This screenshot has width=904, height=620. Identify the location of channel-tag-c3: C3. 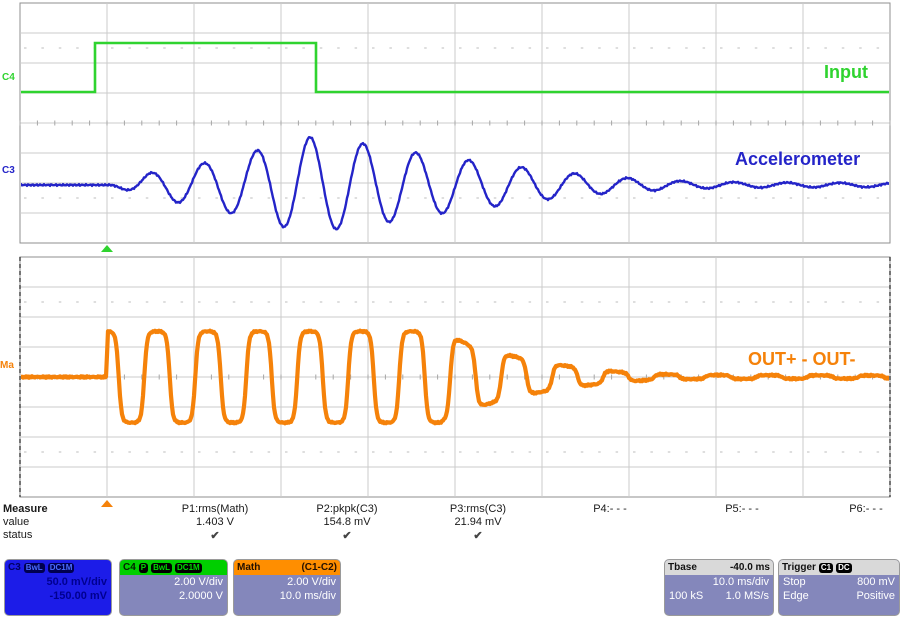
(8, 170).